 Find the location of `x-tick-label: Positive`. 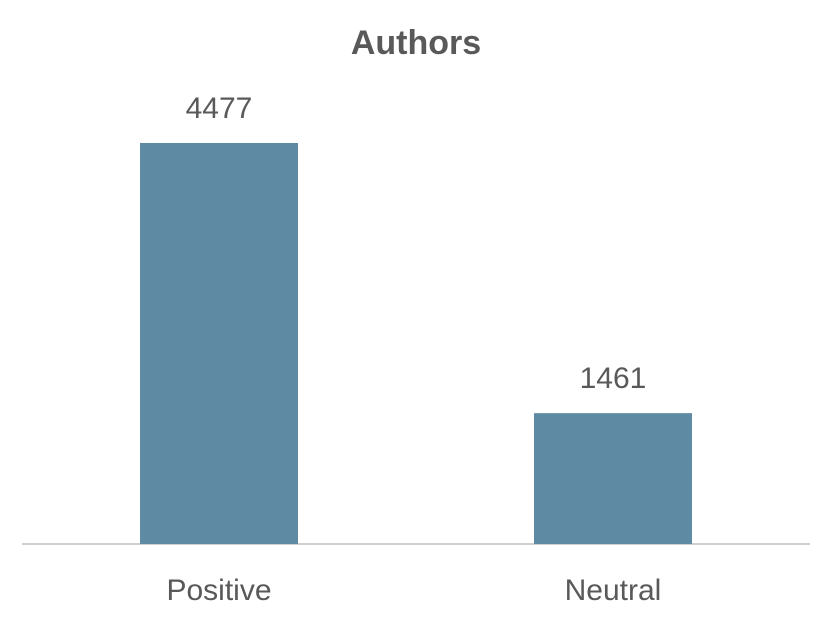

x-tick-label: Positive is located at coordinates (218, 590).